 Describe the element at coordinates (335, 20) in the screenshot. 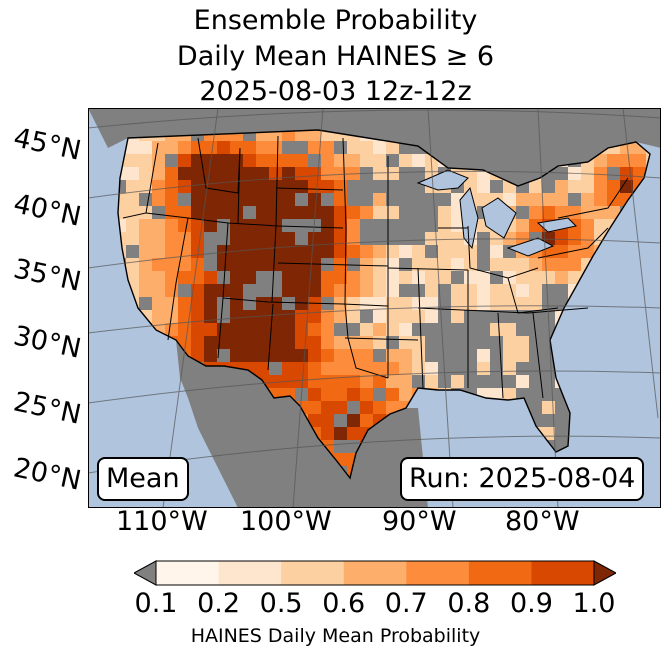

I see `title-line-1: Ensemble Probability` at that location.